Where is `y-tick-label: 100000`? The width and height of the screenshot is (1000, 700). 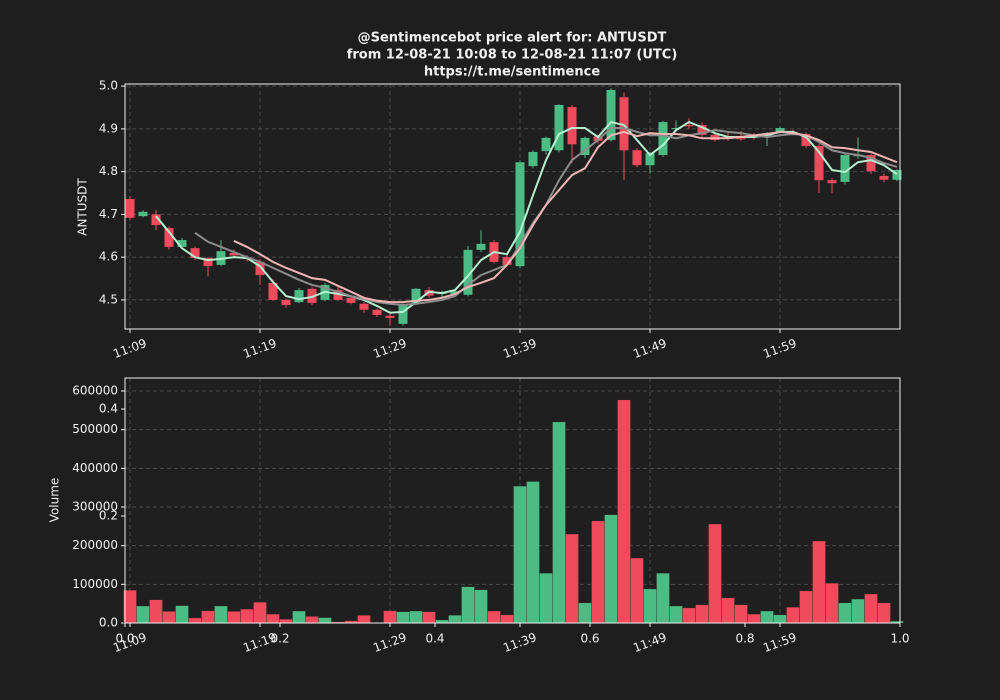
y-tick-label: 100000 is located at coordinates (95, 584).